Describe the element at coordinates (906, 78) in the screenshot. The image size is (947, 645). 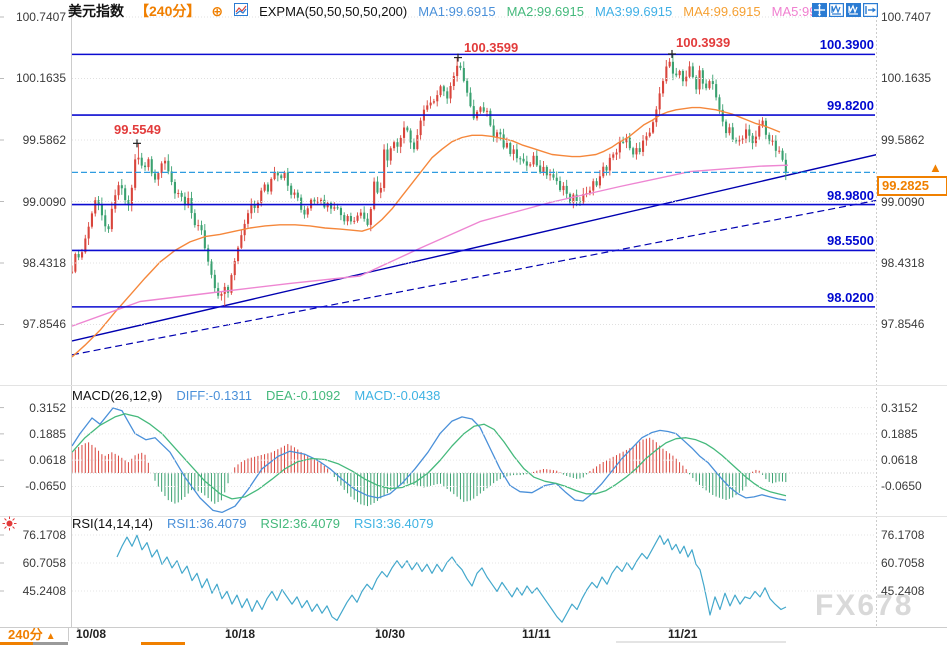
I see `main-axis-label-right: 100.1635` at that location.